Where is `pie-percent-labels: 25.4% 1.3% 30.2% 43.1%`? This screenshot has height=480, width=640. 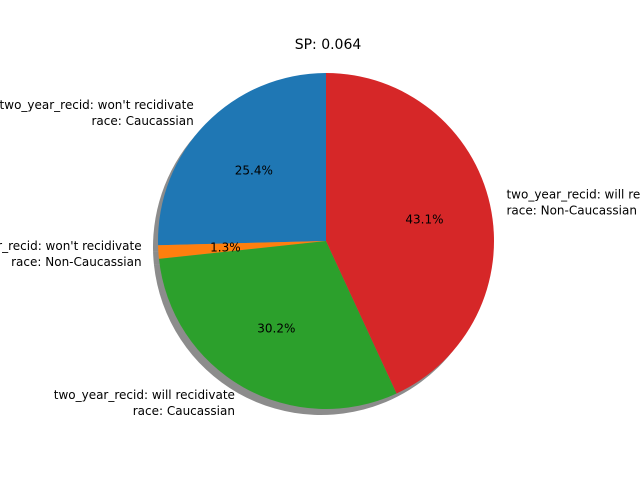 pie-percent-labels: 25.4% 1.3% 30.2% 43.1% is located at coordinates (326, 250).